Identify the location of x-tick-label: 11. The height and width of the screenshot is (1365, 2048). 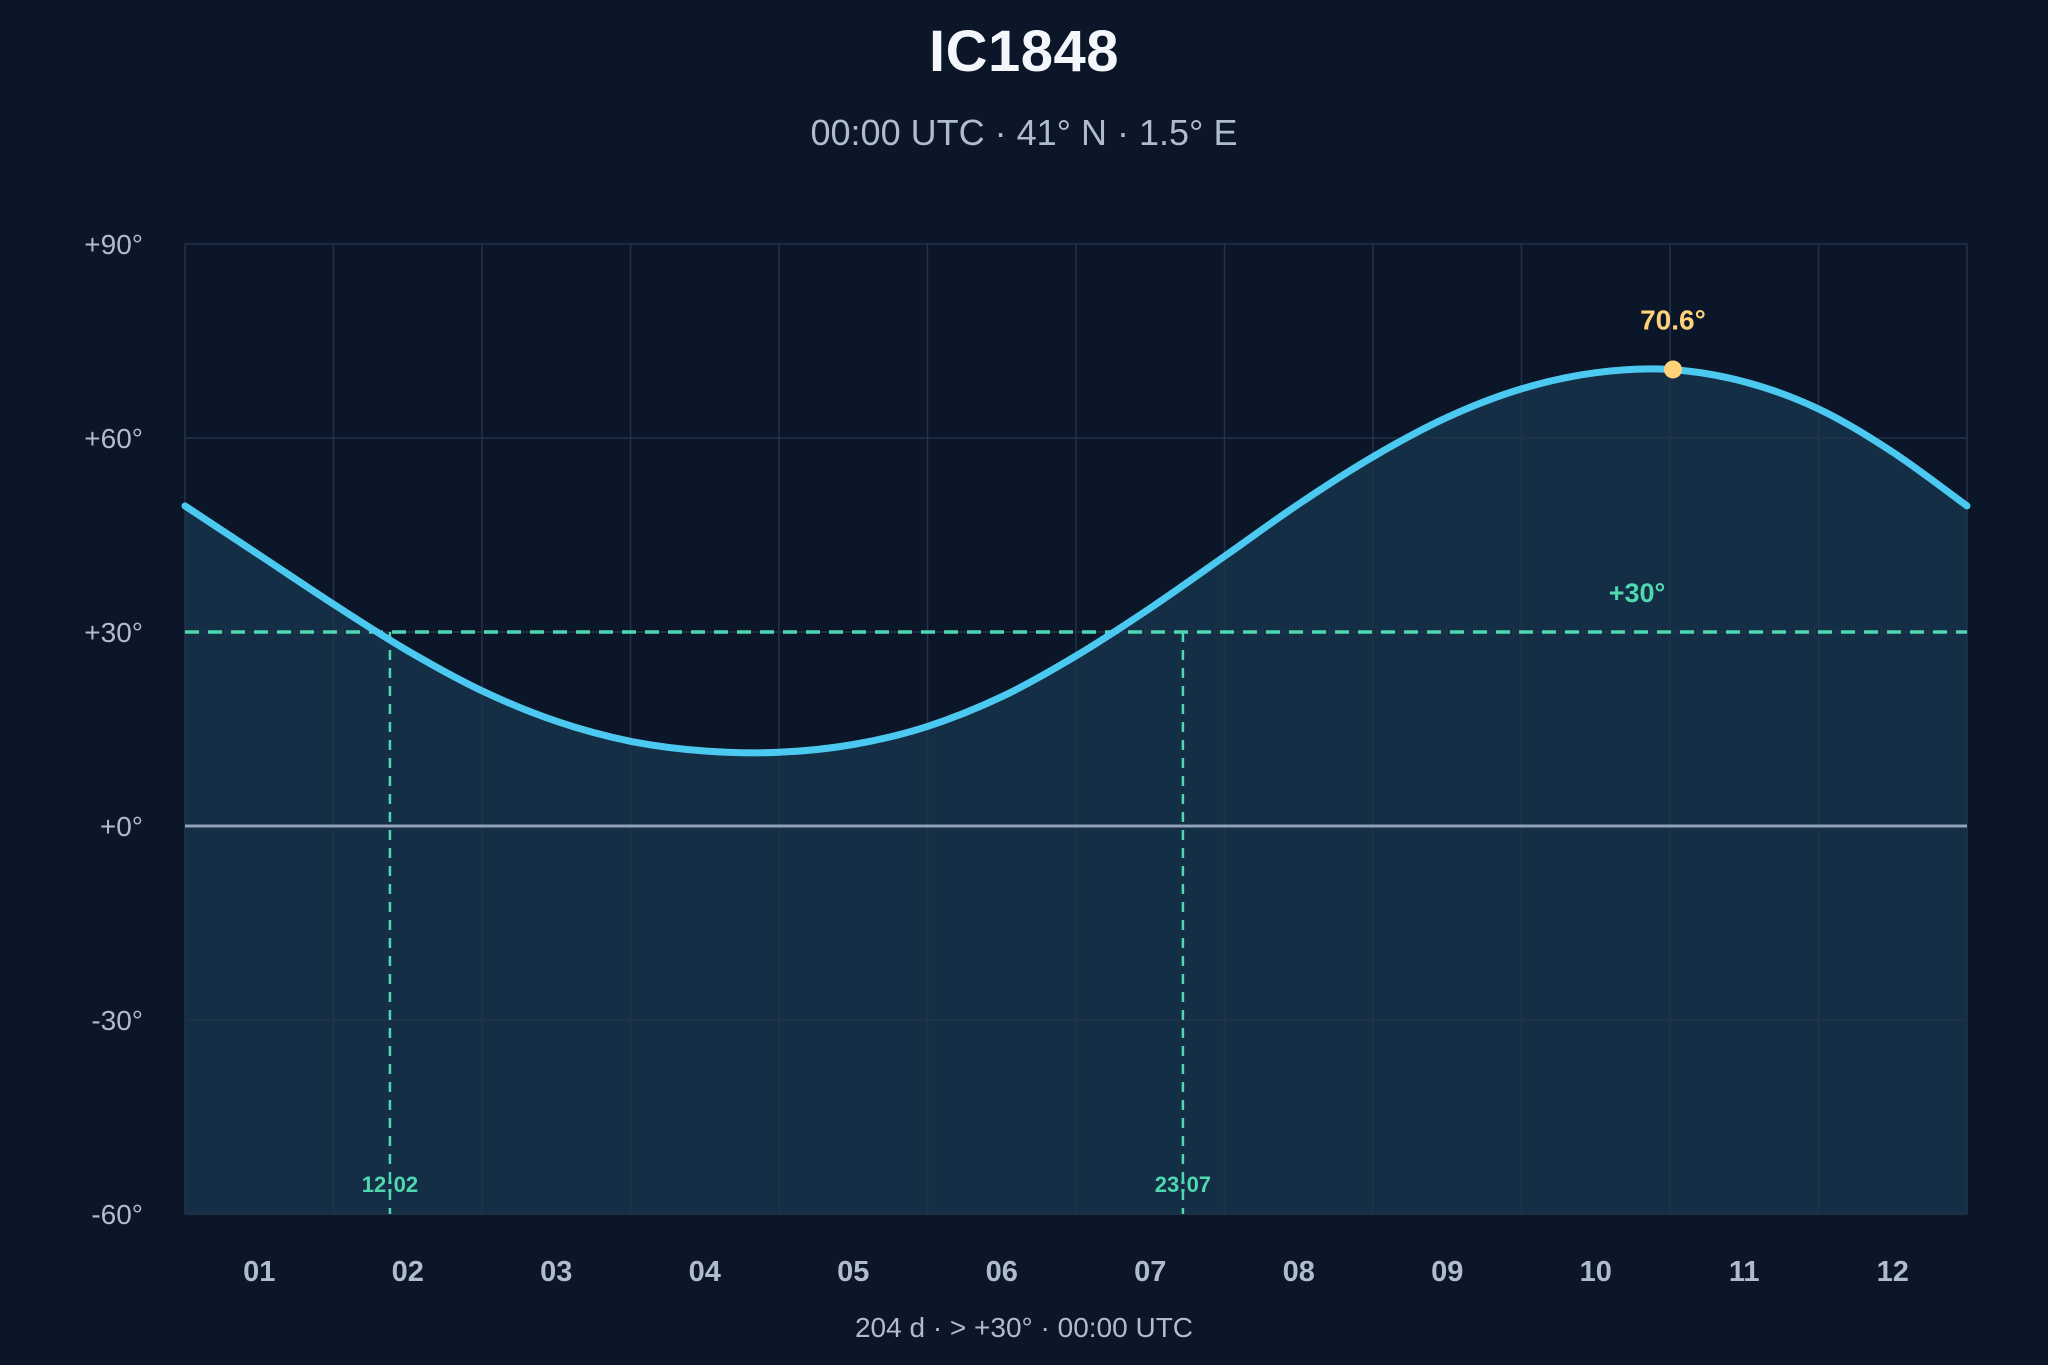
(1744, 1272).